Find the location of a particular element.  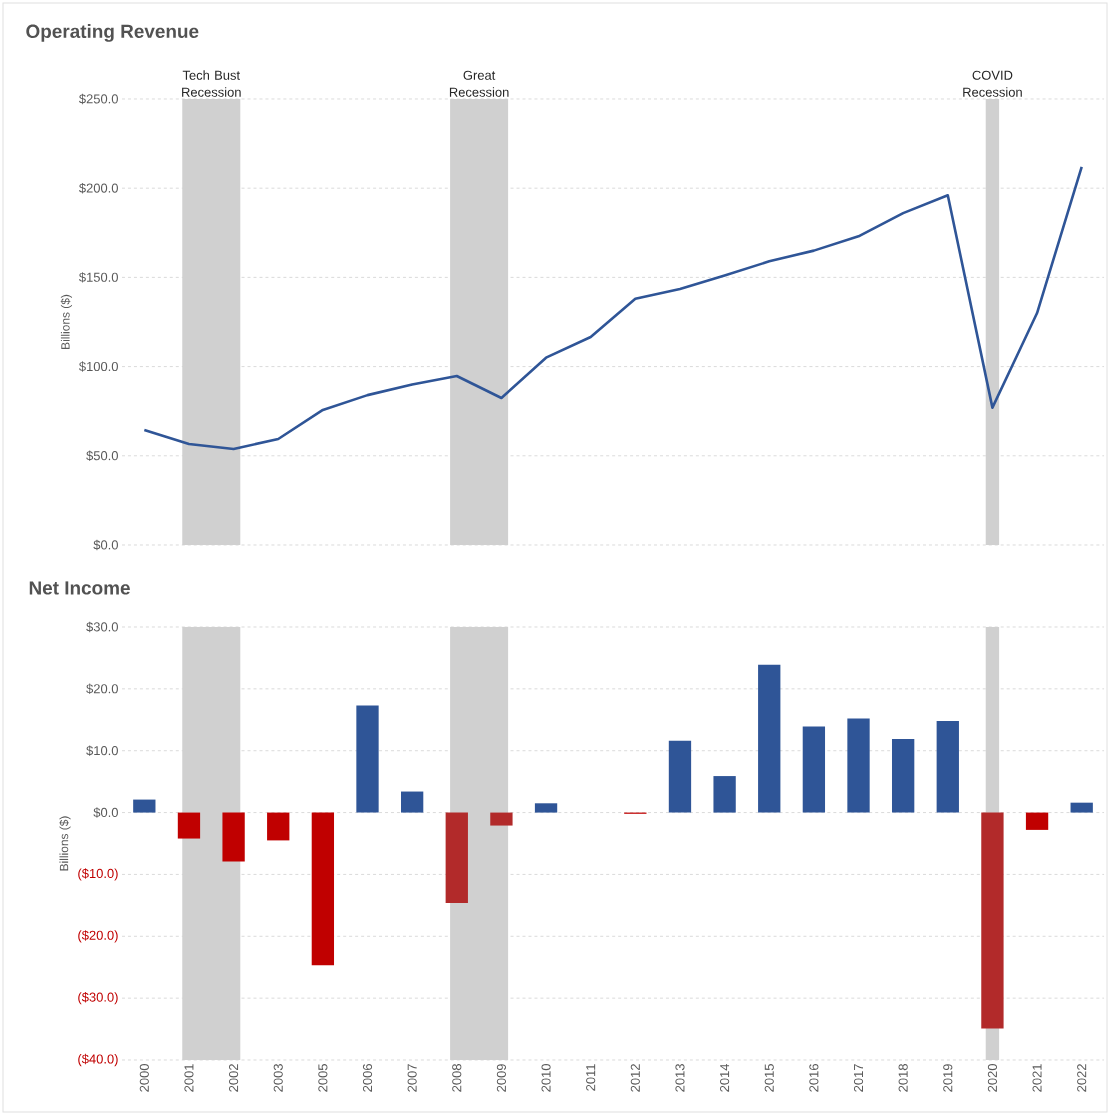

y-tick-label: $150.0 is located at coordinates (98, 277).